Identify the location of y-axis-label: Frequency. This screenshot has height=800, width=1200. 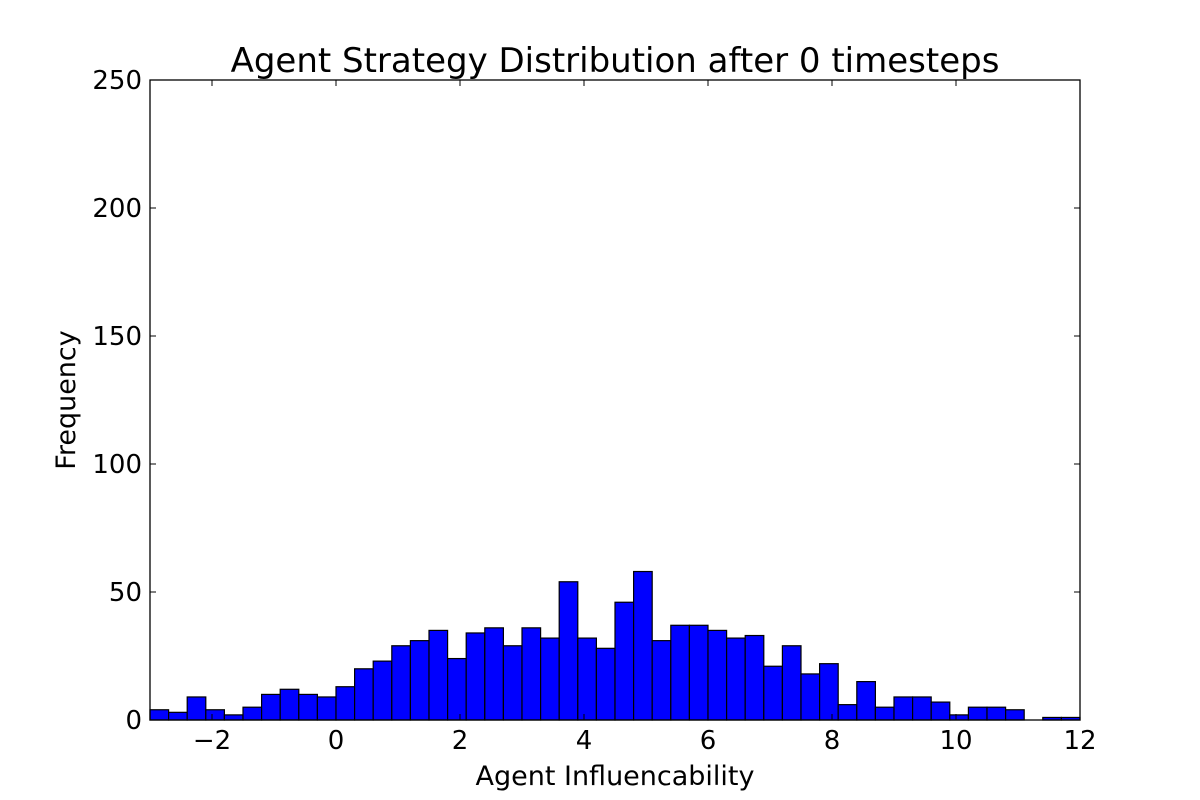
(66, 400).